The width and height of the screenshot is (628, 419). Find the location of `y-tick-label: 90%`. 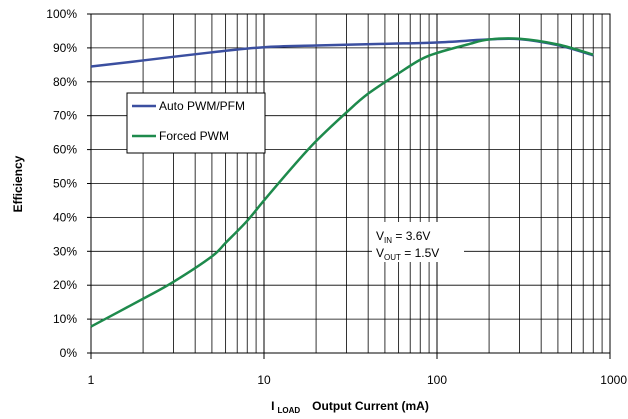

y-tick-label: 90% is located at coordinates (65, 48).